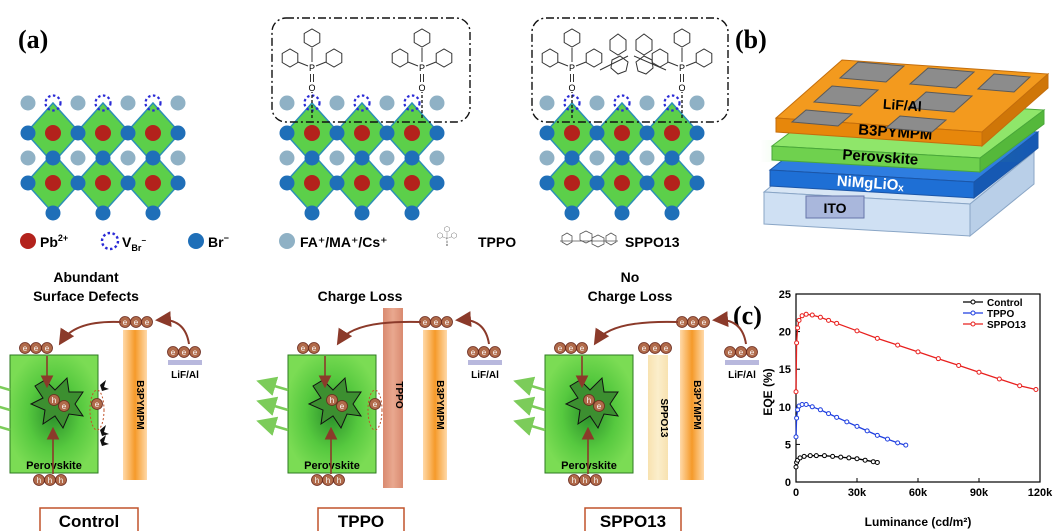  What do you see at coordinates (768, 391) in the screenshot?
I see `y-axis-label: EQE (%)` at bounding box center [768, 391].